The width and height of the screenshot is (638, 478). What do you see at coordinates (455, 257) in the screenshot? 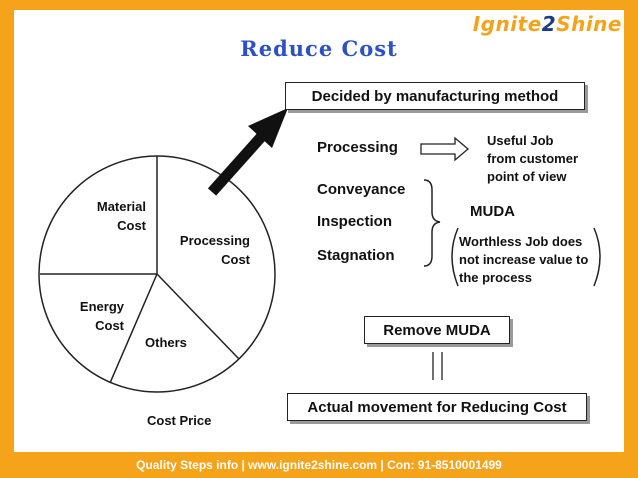
I see `left-paren` at bounding box center [455, 257].